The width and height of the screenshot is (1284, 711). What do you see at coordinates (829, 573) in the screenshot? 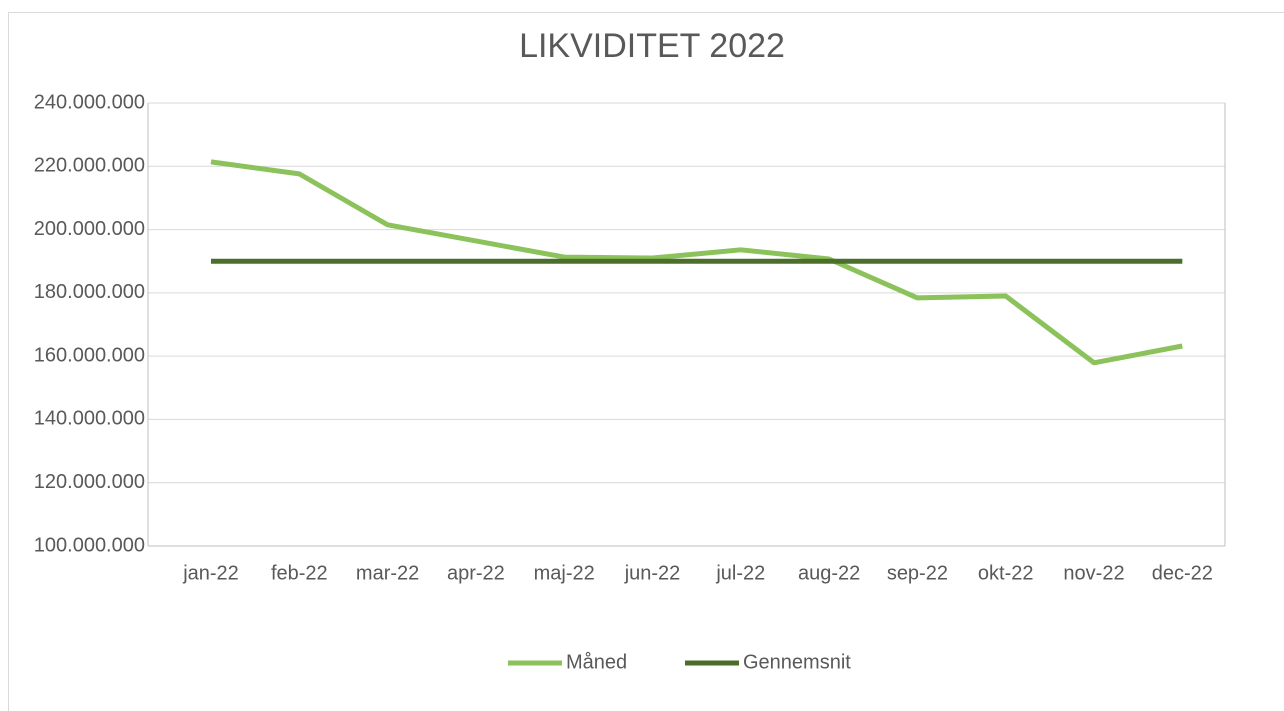
I see `x-tick-label: aug-22` at bounding box center [829, 573].